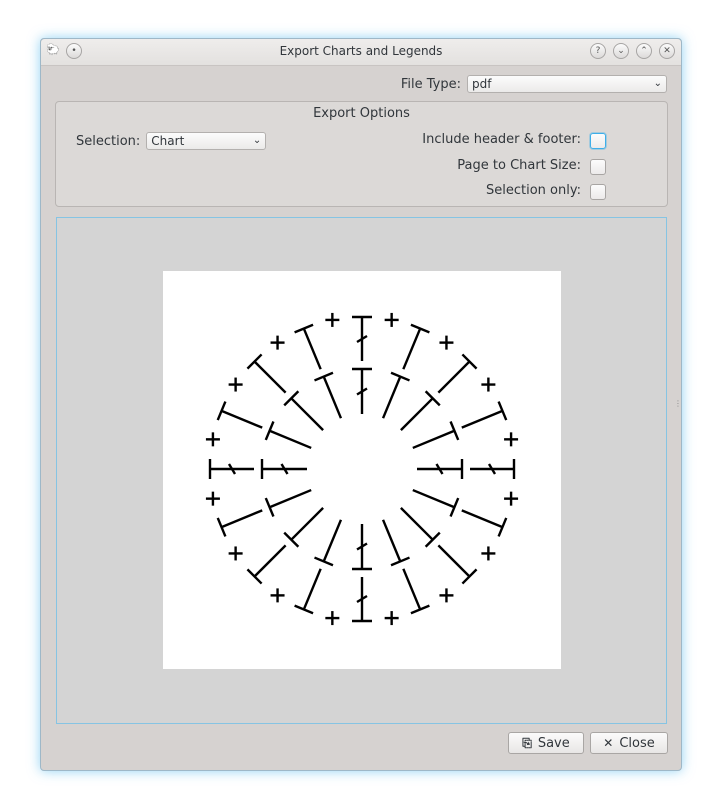 This screenshot has height=811, width=722. What do you see at coordinates (678, 403) in the screenshot?
I see `resize-grip-icon: ⋮` at bounding box center [678, 403].